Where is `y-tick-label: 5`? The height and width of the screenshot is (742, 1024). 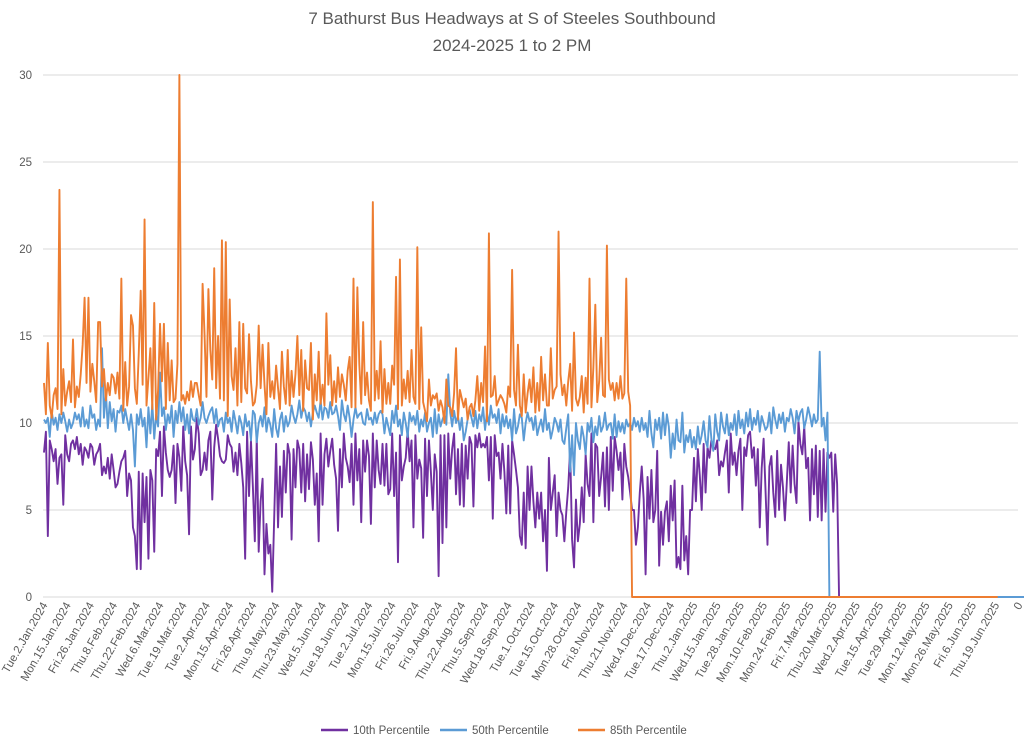
y-tick-label: 5 is located at coordinates (29, 511).